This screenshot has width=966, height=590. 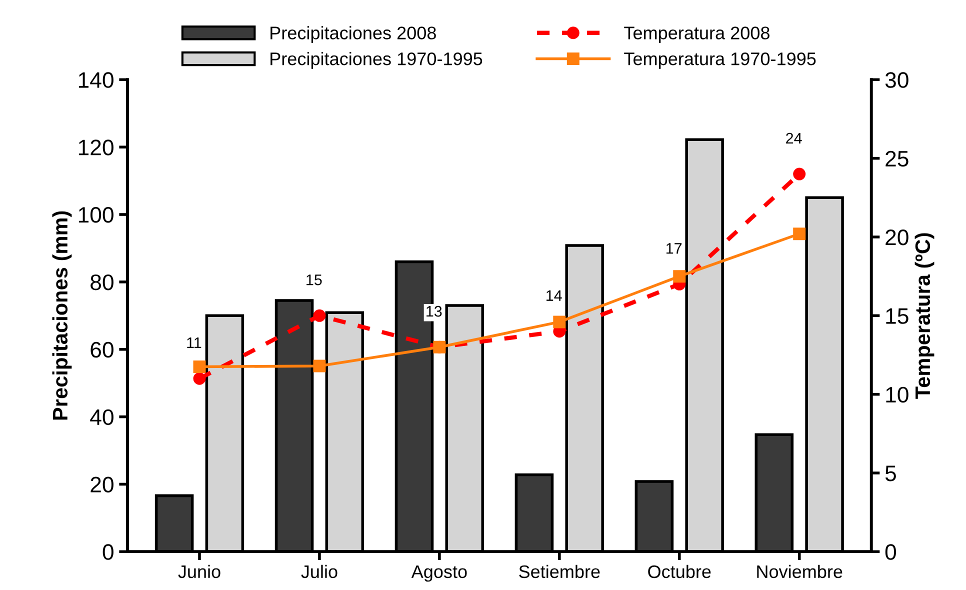 I want to click on y2-tick-label: 15, so click(x=897, y=316).